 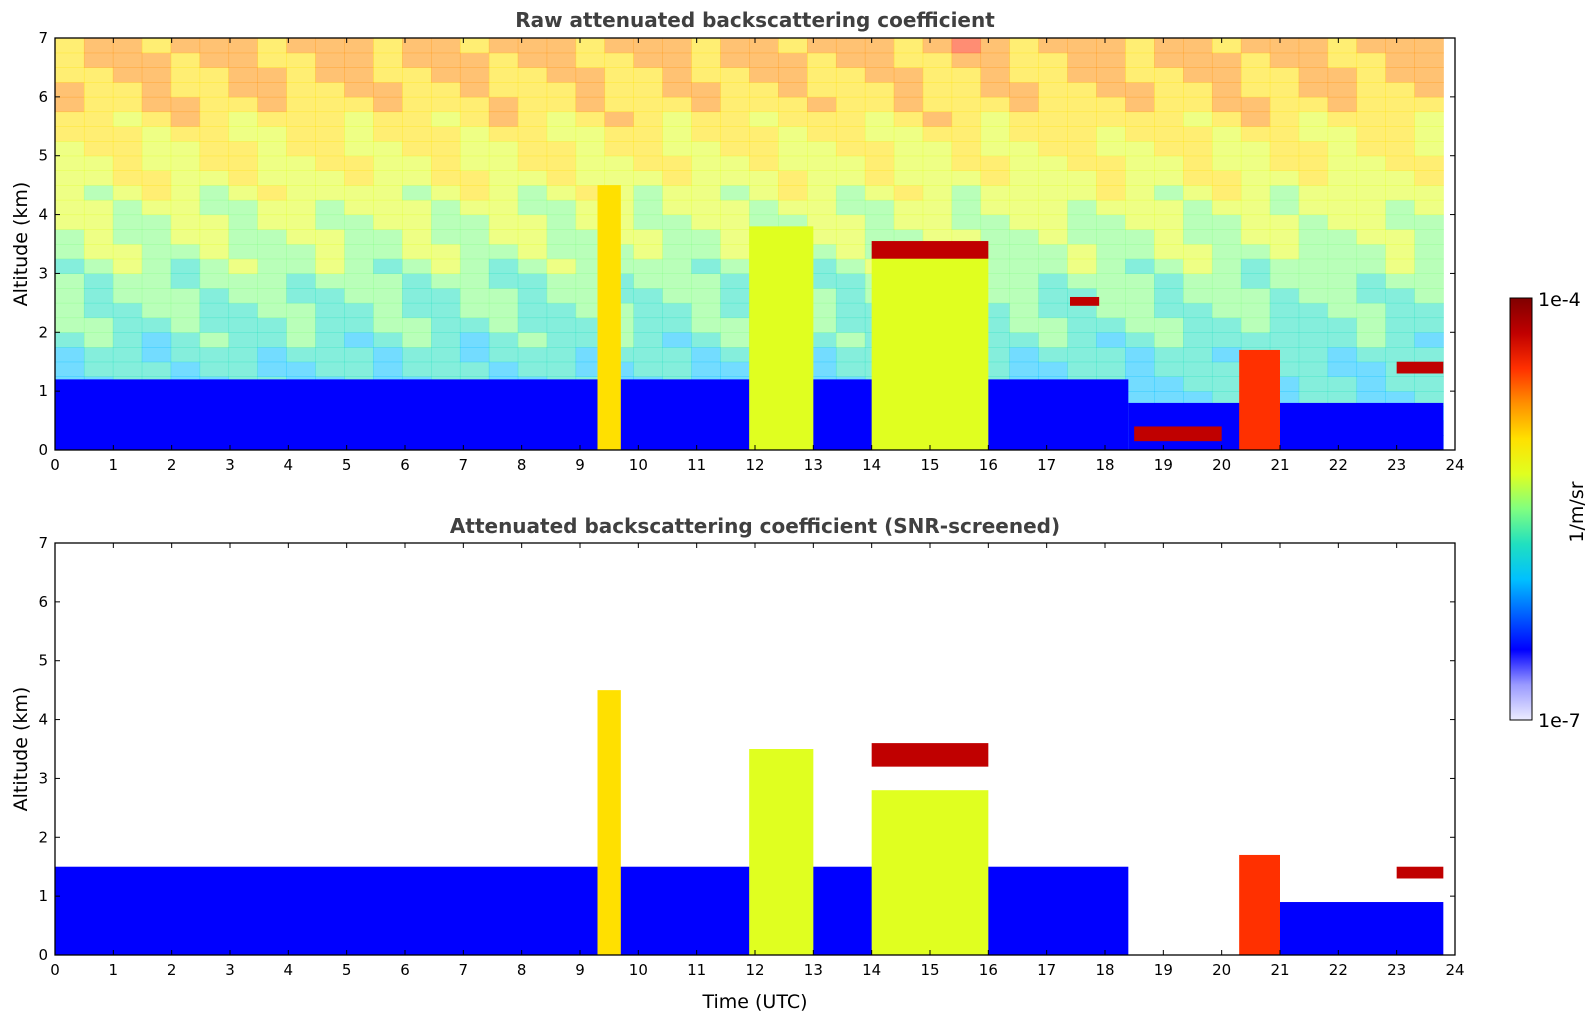 I want to click on x-tick-label: 23, so click(x=1396, y=970).